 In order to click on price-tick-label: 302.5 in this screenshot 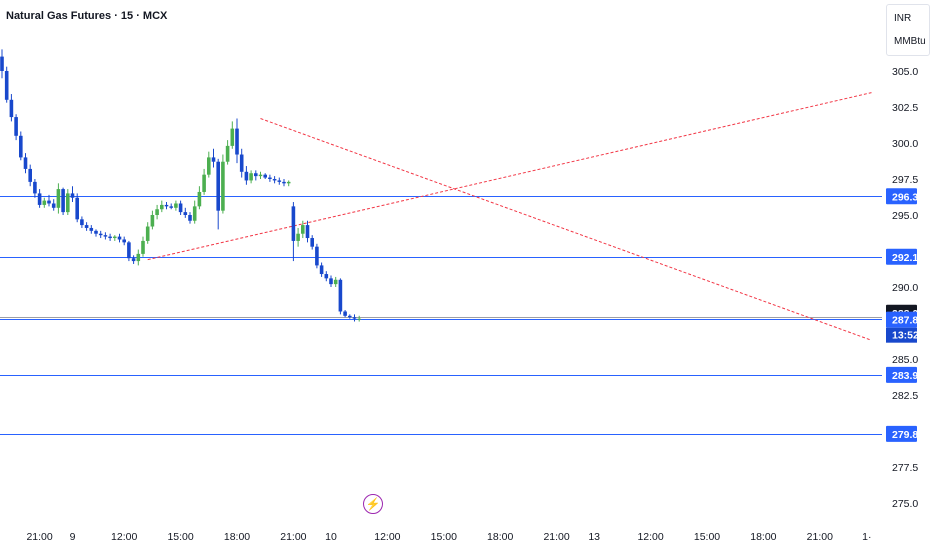, I will do `click(905, 108)`.